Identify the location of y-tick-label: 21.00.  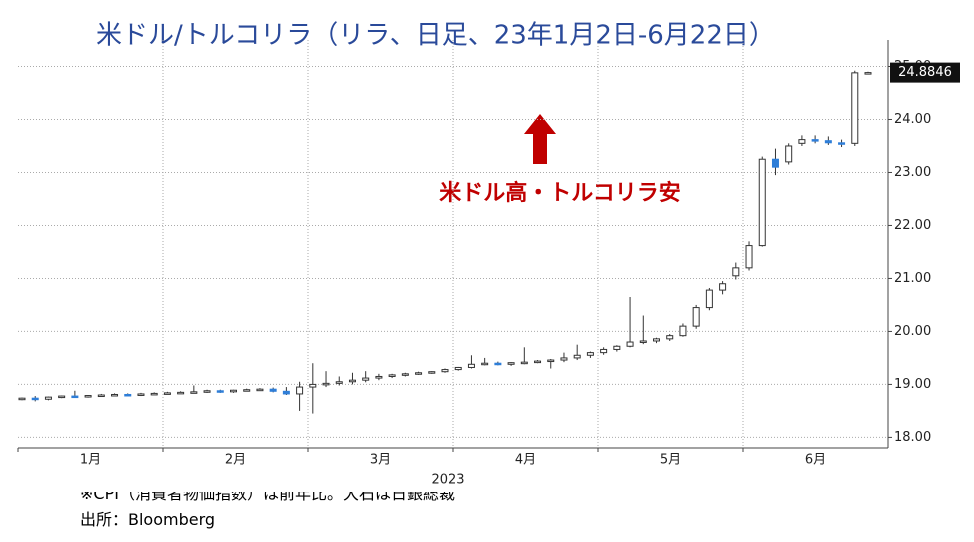
(912, 278).